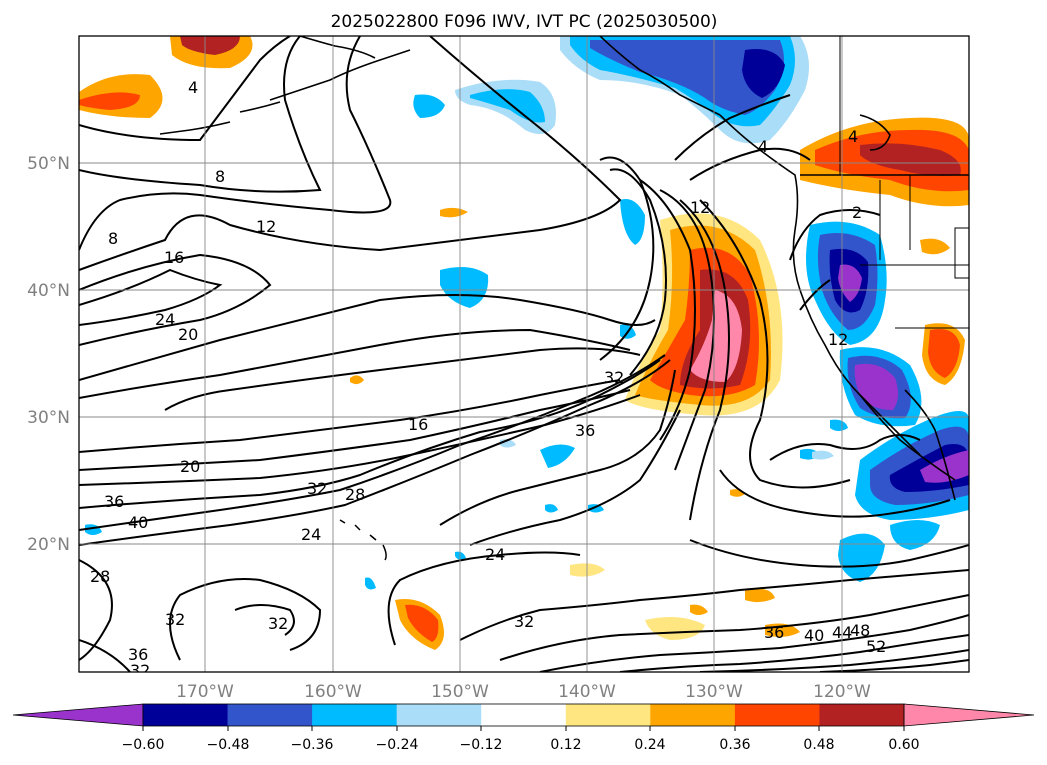 The height and width of the screenshot is (765, 1047). What do you see at coordinates (649, 745) in the screenshot?
I see `colorbar-tick-label: 0.24` at bounding box center [649, 745].